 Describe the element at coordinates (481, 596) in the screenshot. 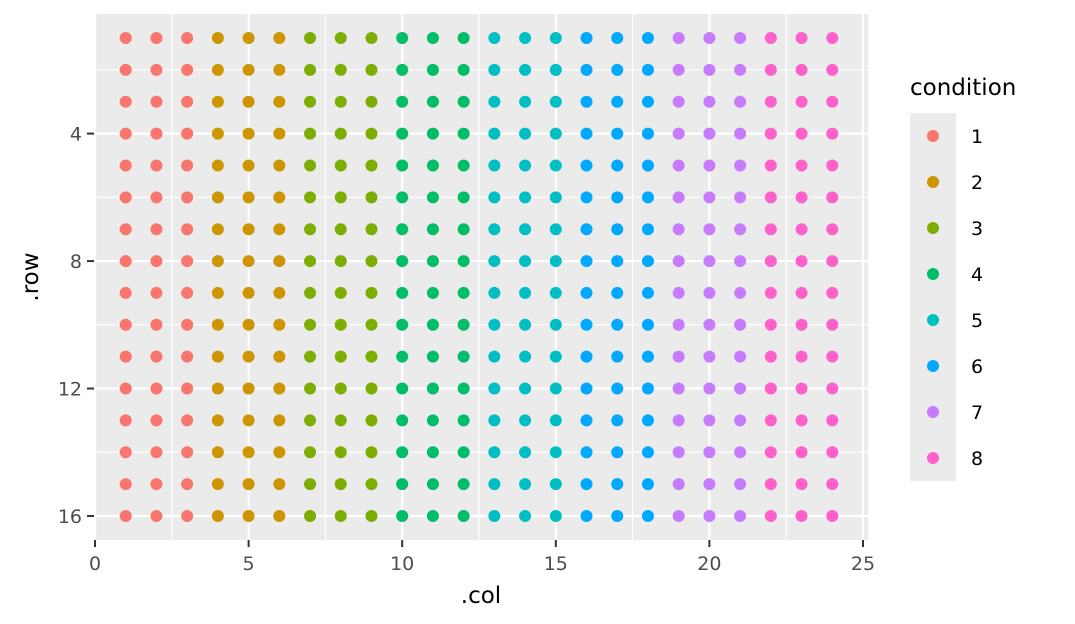

I see `x-axis-title: .col` at that location.